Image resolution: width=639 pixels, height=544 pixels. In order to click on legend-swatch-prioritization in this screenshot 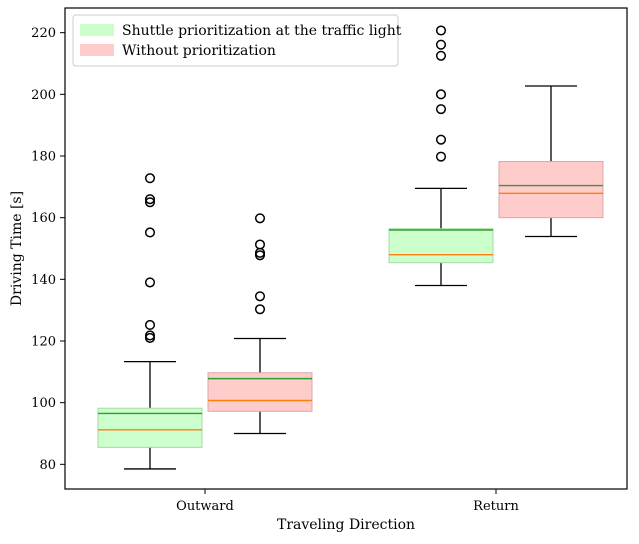, I will do `click(97, 30)`.